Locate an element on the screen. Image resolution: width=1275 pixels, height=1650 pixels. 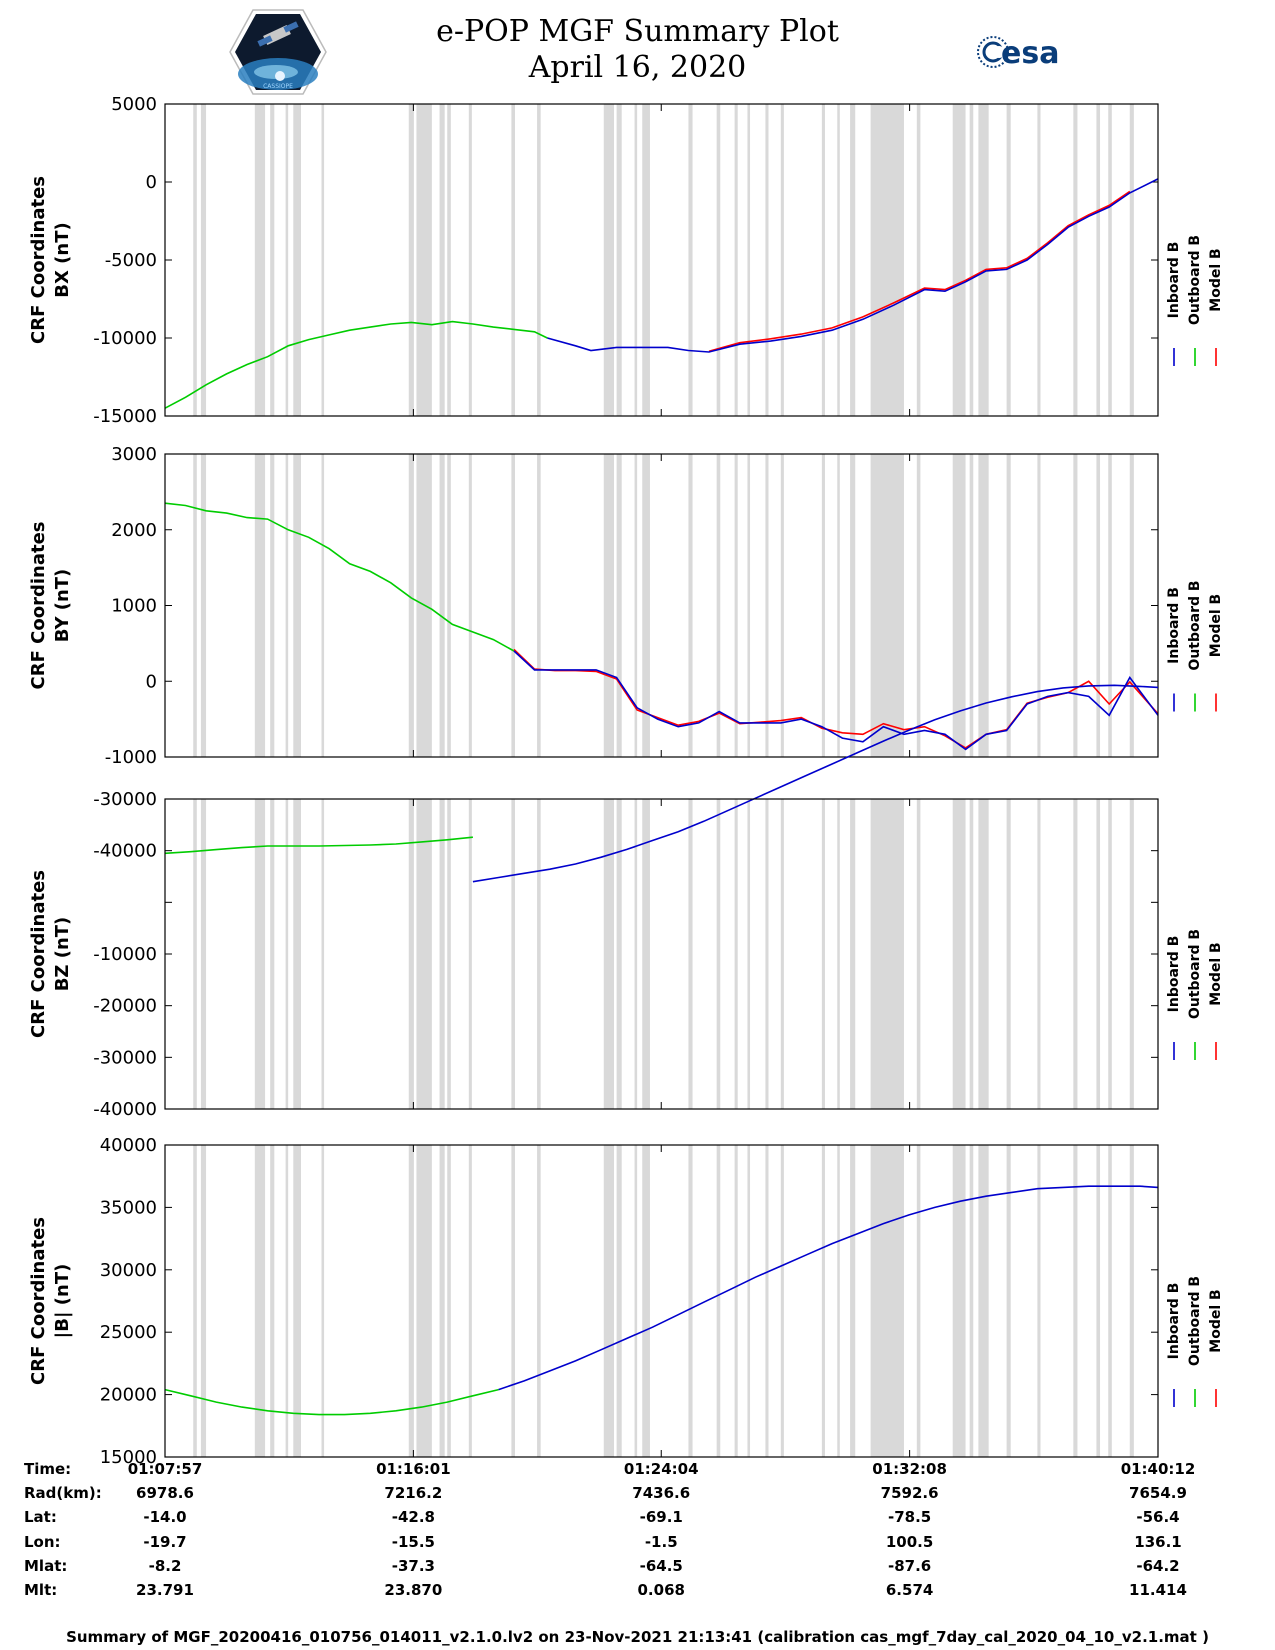
legend-label-bz: Inboard B is located at coordinates (1174, 974).